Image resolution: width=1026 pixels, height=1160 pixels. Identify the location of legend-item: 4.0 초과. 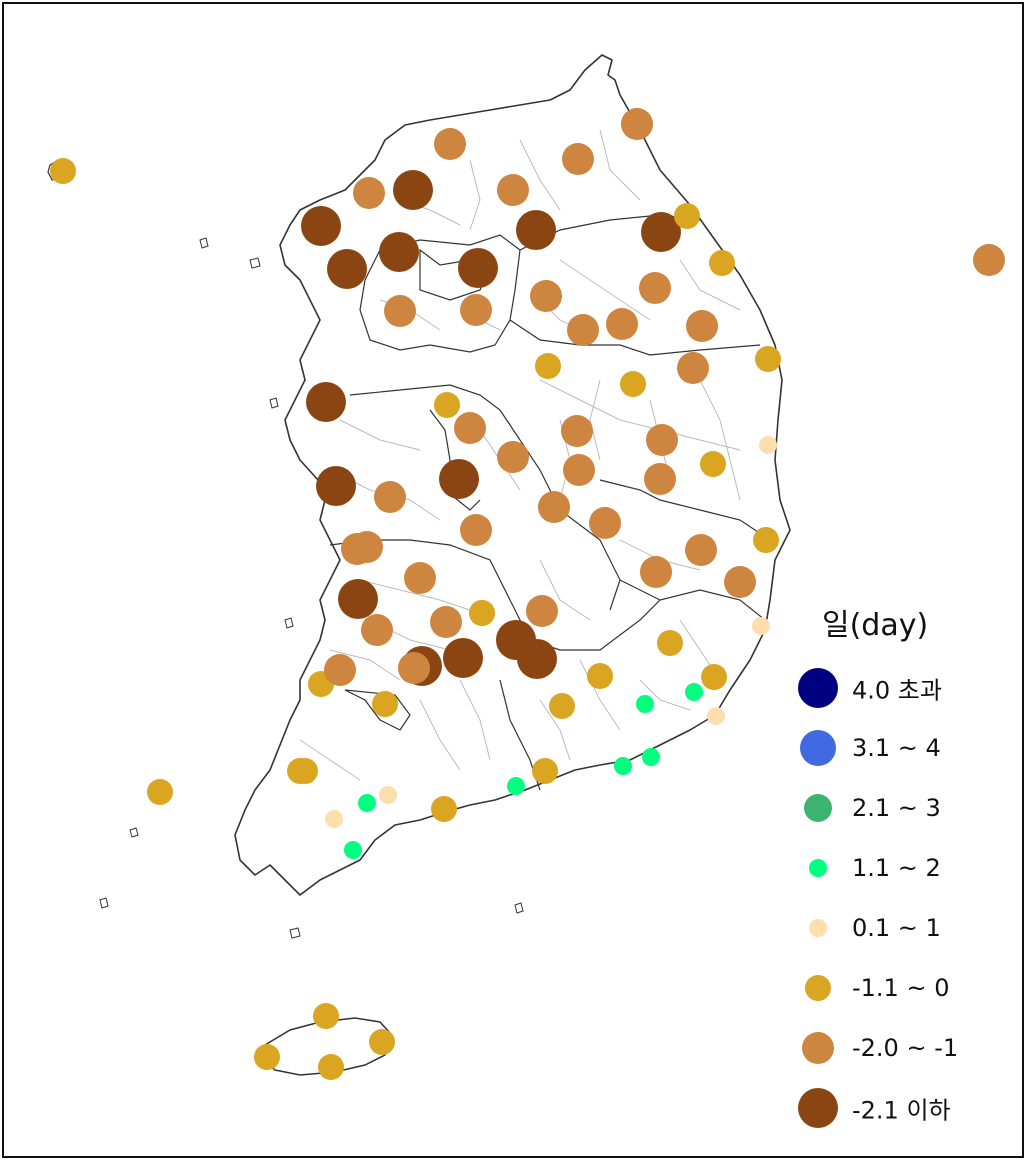
(900, 688).